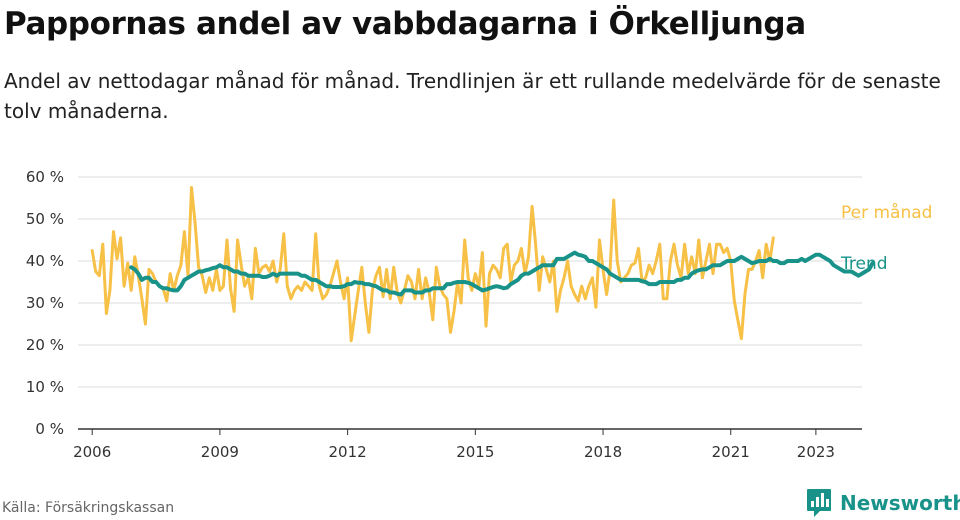  Describe the element at coordinates (348, 452) in the screenshot. I see `x-tick-label: 2012` at that location.